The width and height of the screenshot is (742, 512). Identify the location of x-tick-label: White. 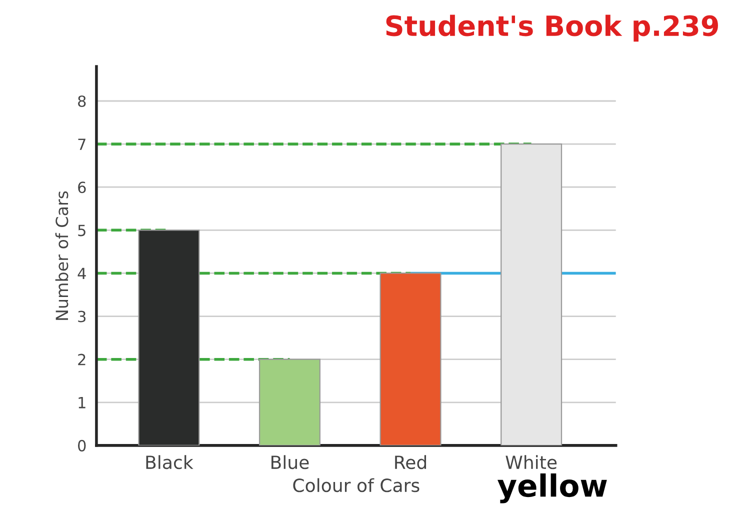
(531, 462).